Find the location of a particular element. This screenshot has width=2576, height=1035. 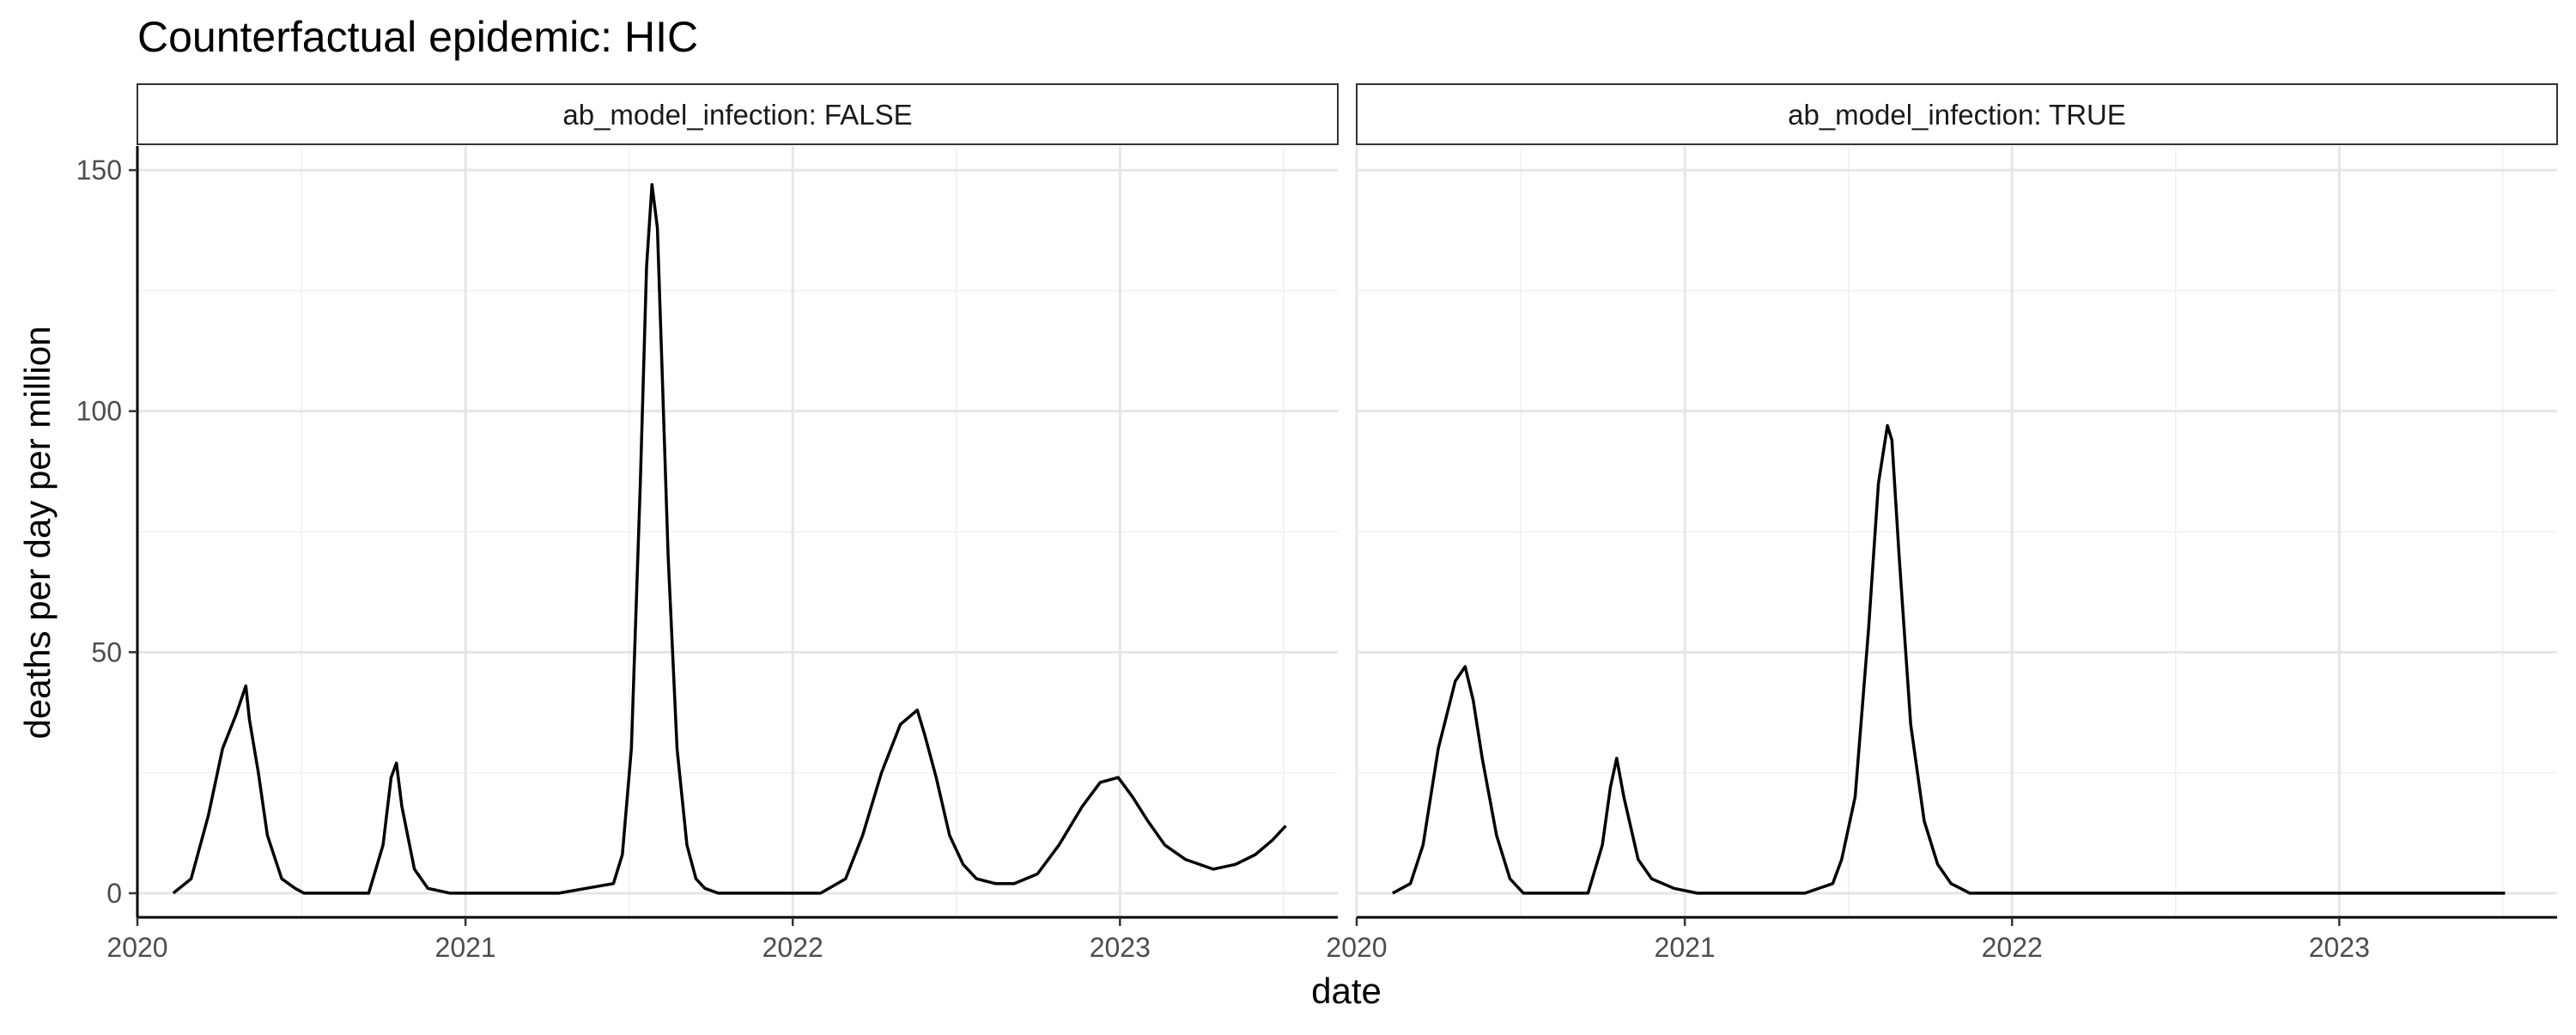

chart-title: Counterfactual epidemic: HIC is located at coordinates (418, 37).